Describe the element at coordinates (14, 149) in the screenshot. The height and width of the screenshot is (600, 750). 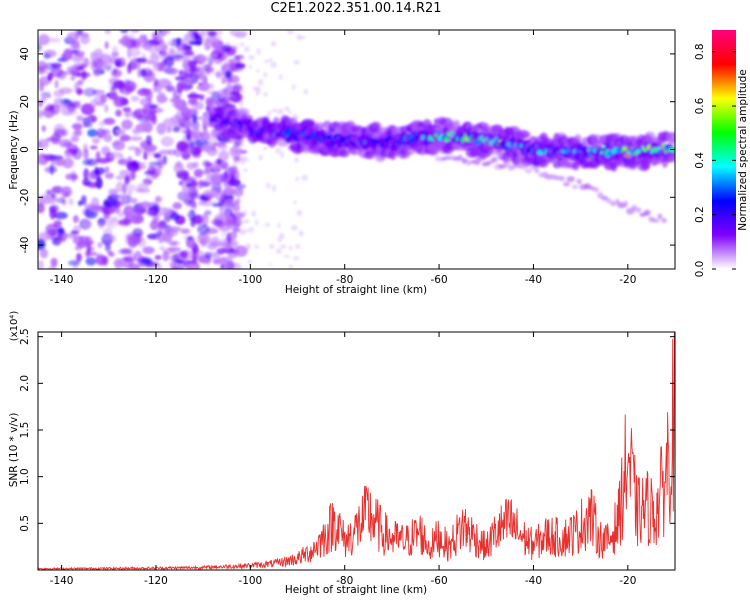
I see `spectrogram-y-axis-label: Frequency (Hz)` at that location.